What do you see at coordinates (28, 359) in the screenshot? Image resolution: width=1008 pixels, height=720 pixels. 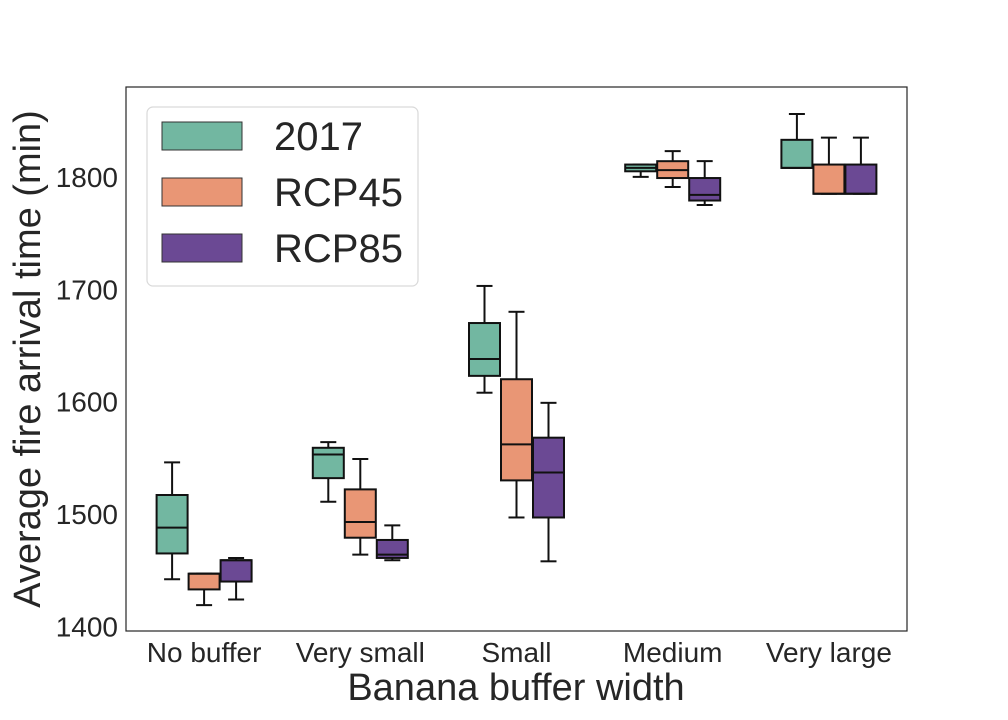 I see `y-axis-title: Average fire arrival time (min)` at bounding box center [28, 359].